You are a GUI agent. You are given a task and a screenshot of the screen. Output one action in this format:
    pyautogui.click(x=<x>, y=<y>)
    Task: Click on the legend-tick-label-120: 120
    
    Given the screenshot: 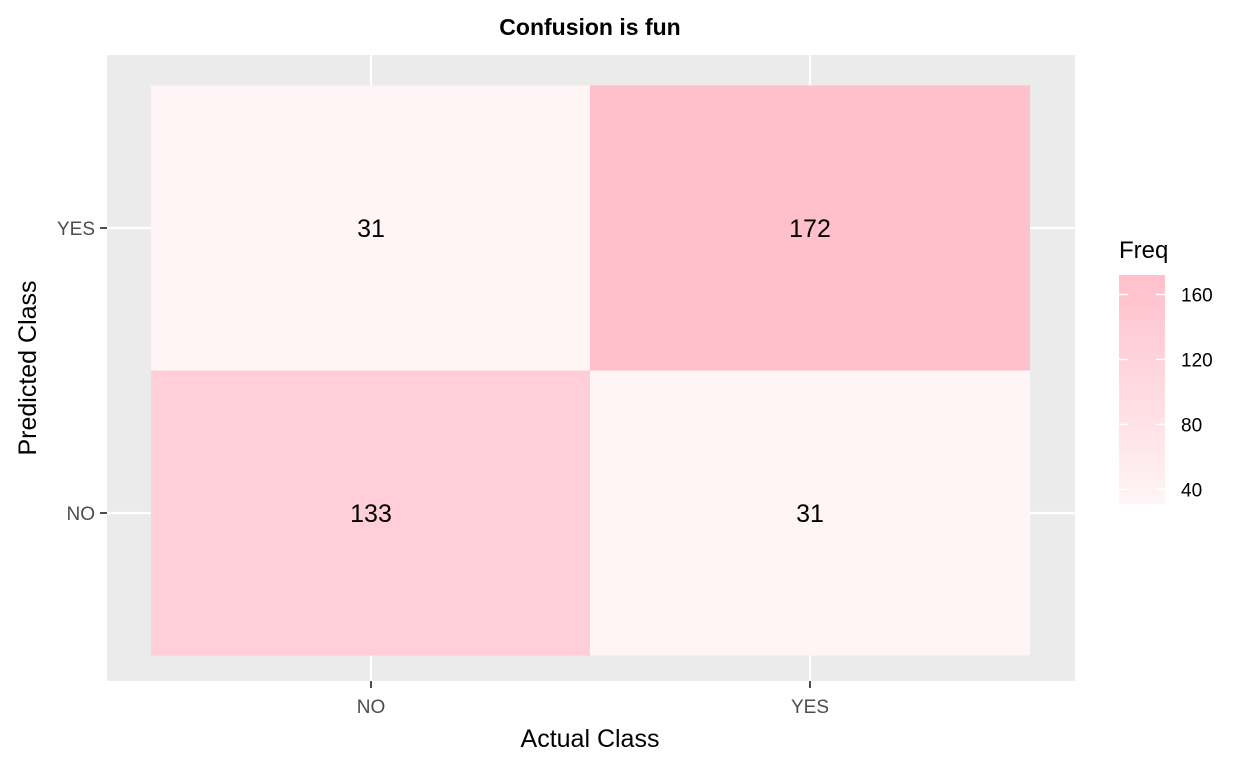 What is the action you would take?
    pyautogui.click(x=1197, y=360)
    